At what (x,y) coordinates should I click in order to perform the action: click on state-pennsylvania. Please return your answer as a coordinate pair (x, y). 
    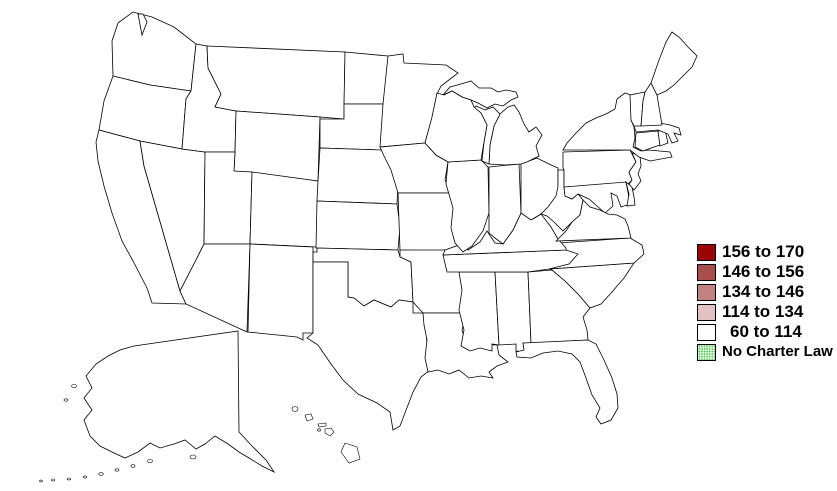
    Looking at the image, I should click on (599, 168).